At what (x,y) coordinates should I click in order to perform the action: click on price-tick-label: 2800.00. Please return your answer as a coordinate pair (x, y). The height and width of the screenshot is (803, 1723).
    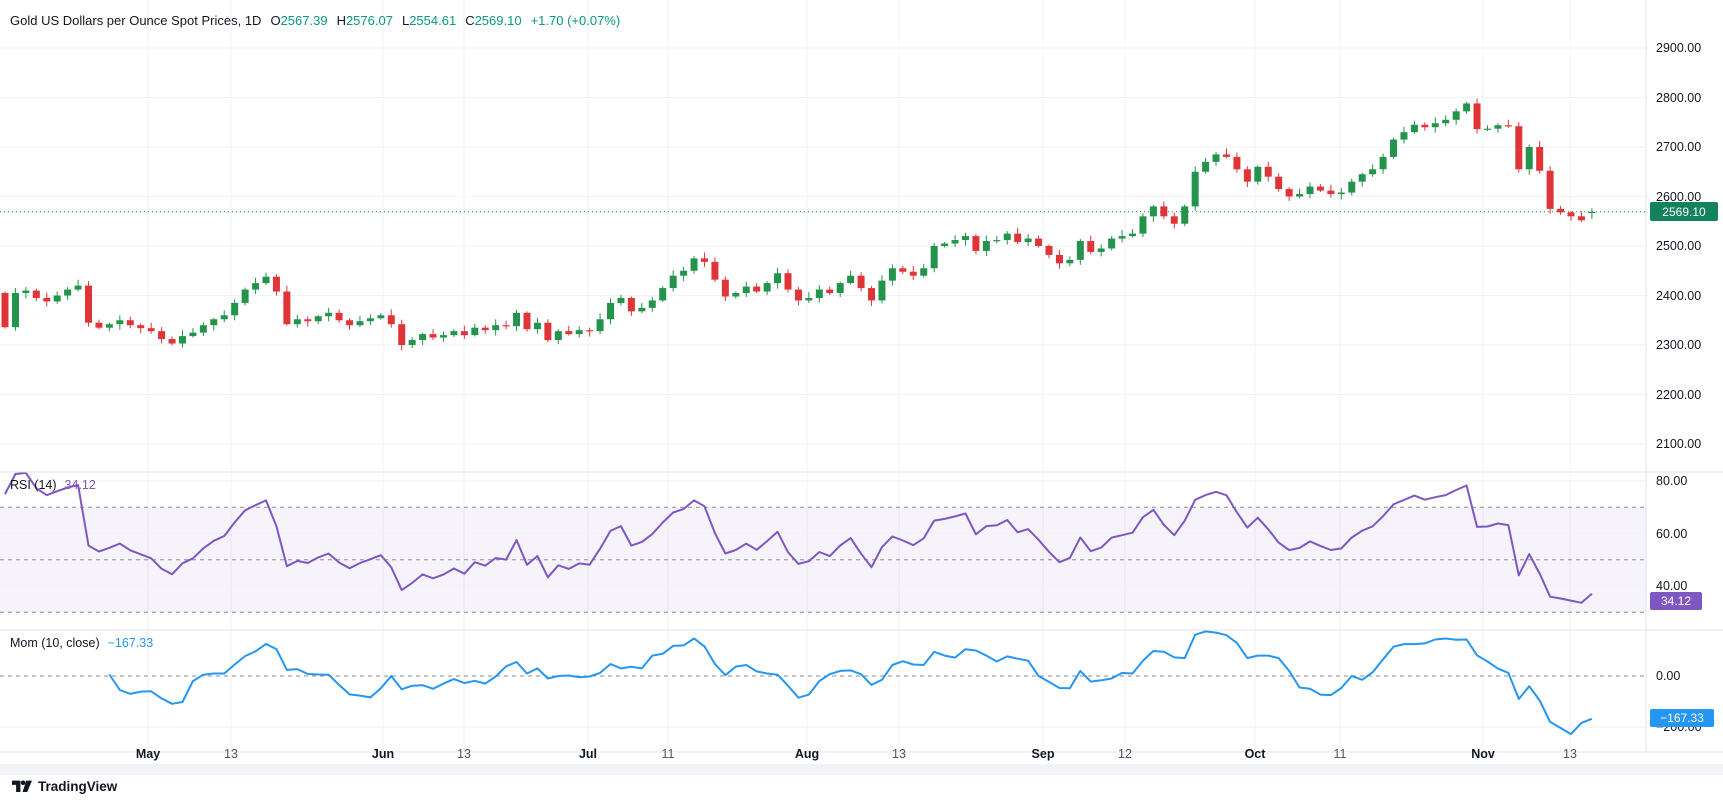
    Looking at the image, I should click on (1679, 97).